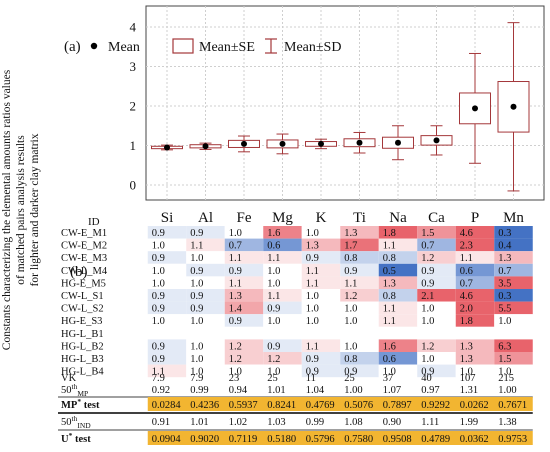  What do you see at coordinates (504, 359) in the screenshot?
I see `cell-value: 1.5` at bounding box center [504, 359].